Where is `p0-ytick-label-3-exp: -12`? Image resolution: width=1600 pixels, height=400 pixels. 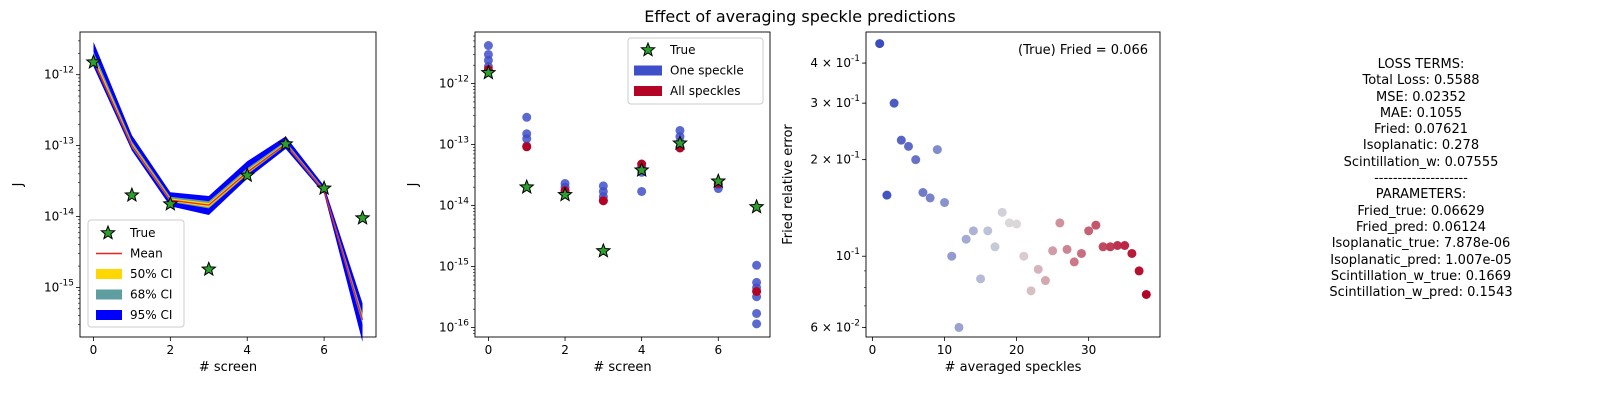
p0-ytick-label-3-exp: -12 is located at coordinates (66, 71).